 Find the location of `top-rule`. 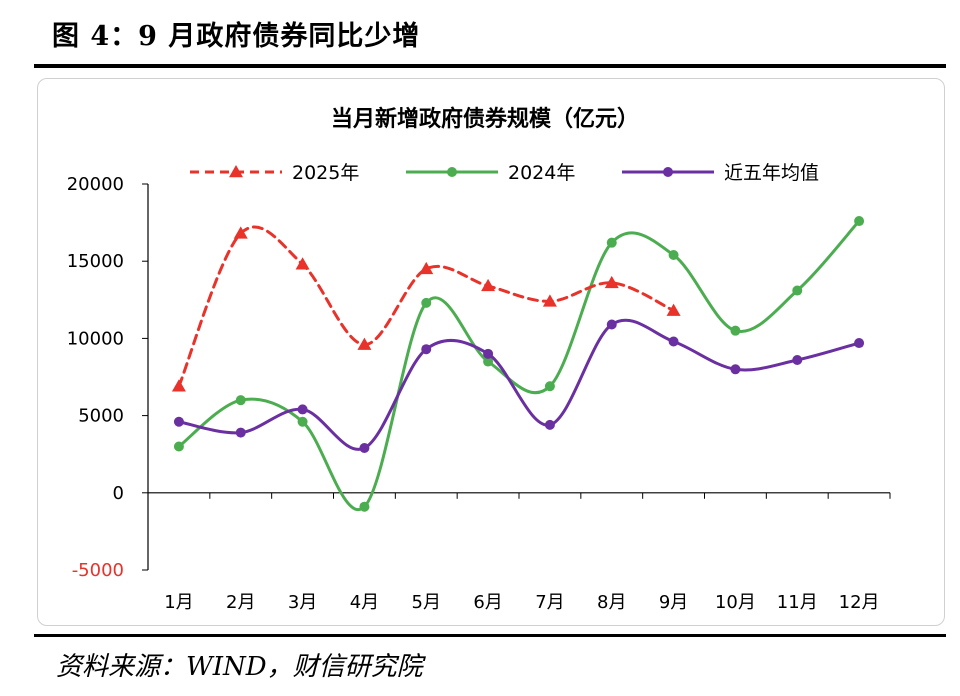

top-rule is located at coordinates (490, 66).